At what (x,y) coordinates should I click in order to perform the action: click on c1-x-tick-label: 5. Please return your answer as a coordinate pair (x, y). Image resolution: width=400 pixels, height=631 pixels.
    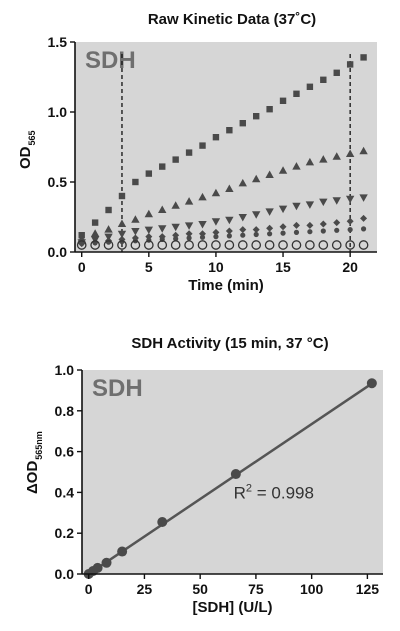
    Looking at the image, I should click on (149, 267).